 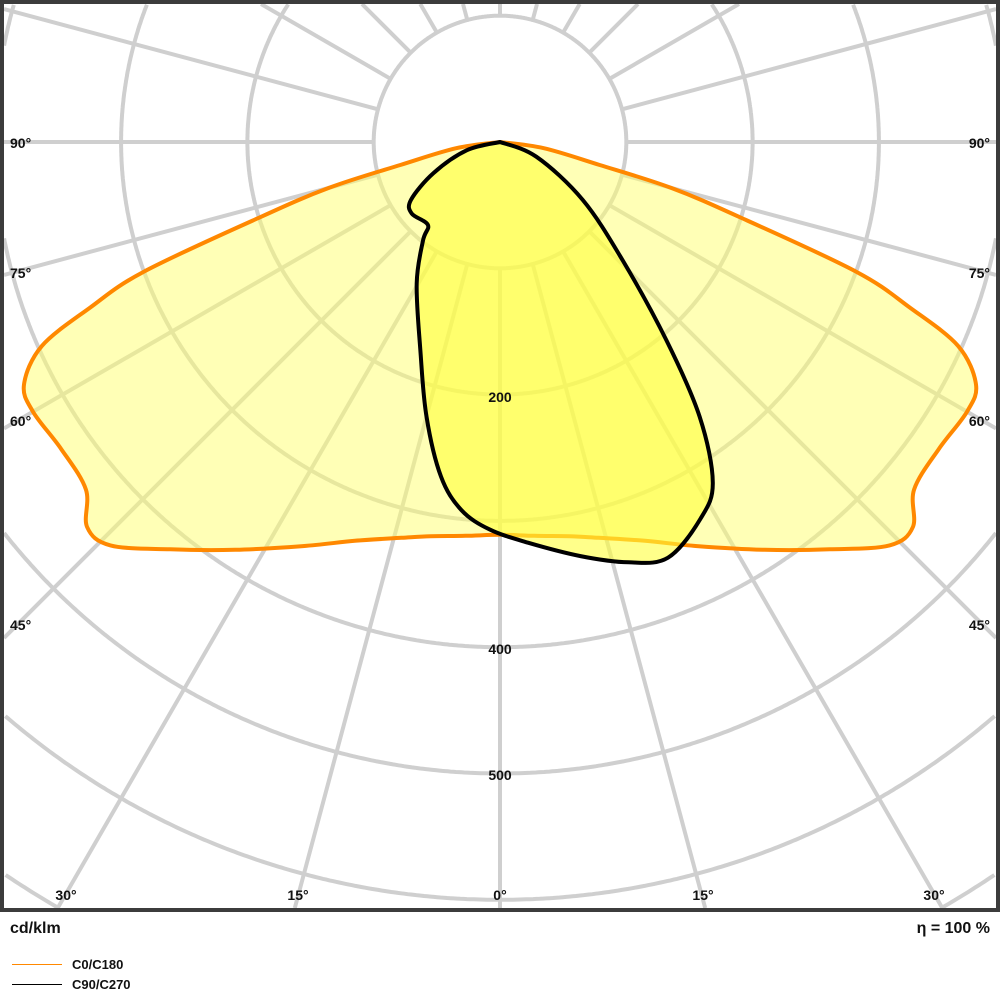 I want to click on angle-label-right-45: 45°, so click(x=979, y=625).